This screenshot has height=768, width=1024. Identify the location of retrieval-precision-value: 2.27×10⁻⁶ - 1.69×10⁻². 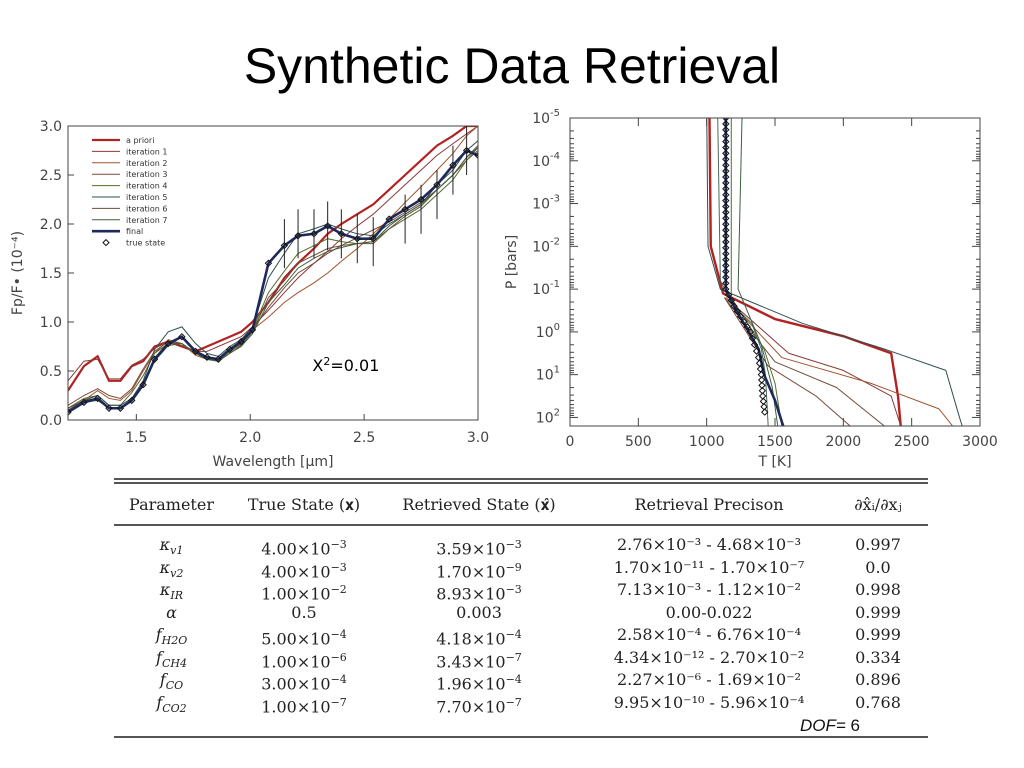
(709, 679).